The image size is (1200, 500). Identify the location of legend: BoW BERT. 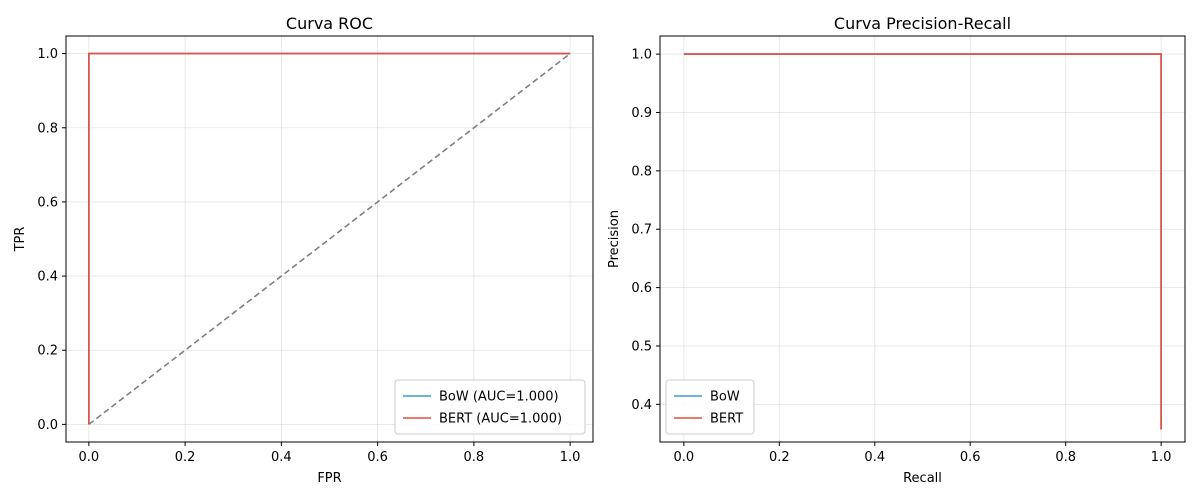
(710, 407).